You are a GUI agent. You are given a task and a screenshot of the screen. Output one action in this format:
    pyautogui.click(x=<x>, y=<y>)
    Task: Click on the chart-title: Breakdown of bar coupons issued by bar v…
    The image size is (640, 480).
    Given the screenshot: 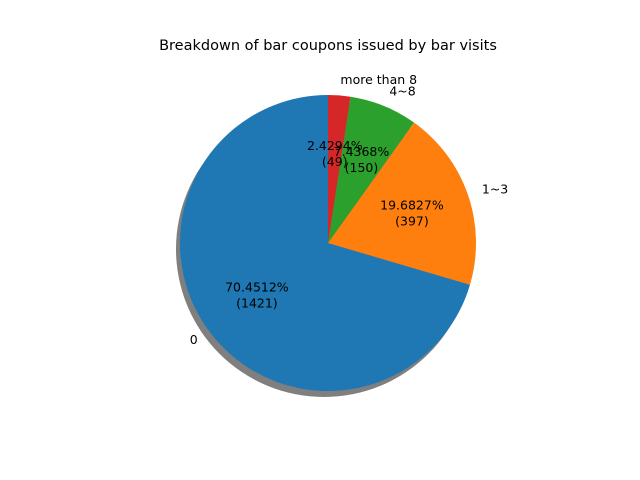 What is the action you would take?
    pyautogui.click(x=328, y=46)
    